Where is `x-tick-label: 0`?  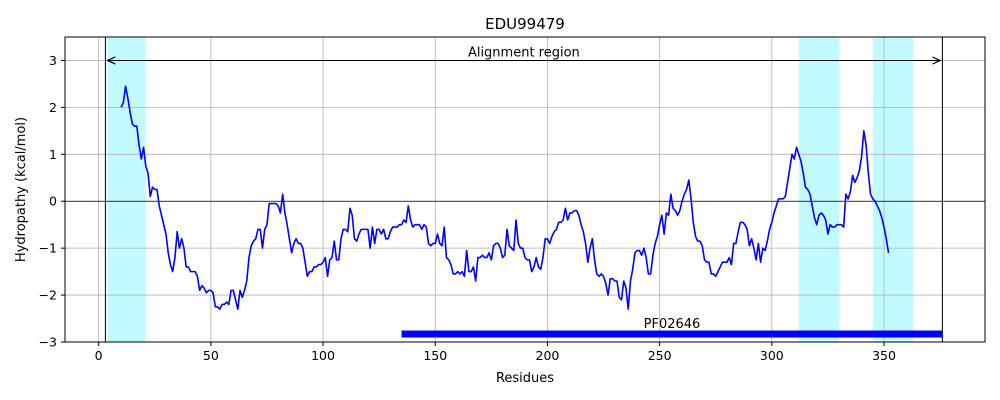 x-tick-label: 0 is located at coordinates (99, 355).